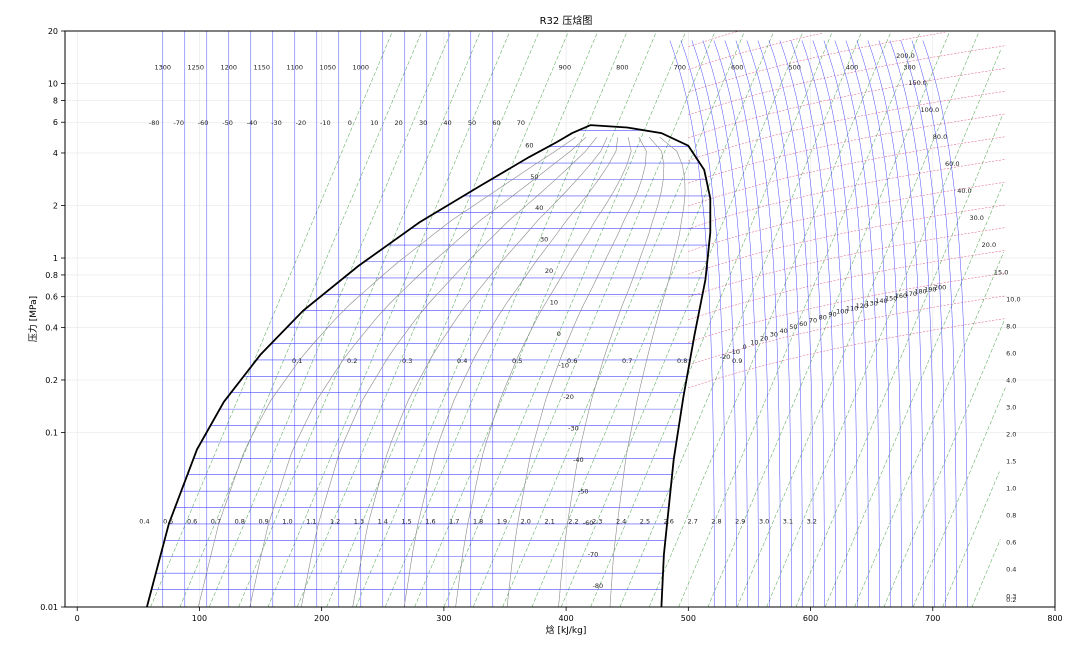  Describe the element at coordinates (55, 100) in the screenshot. I see `y-tick-label: 8` at that location.